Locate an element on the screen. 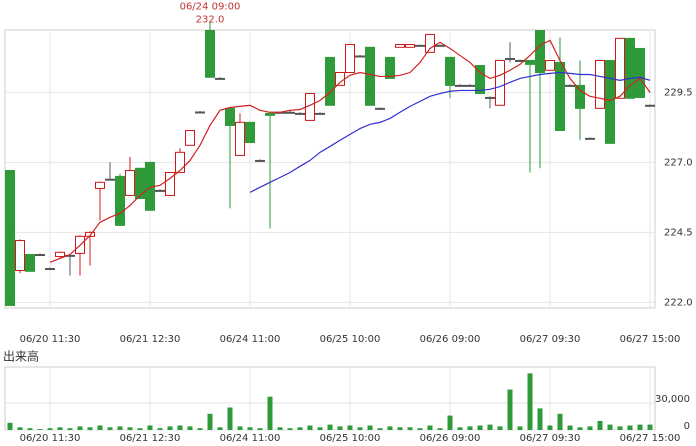  x-tick-label: 06/25 10:00 is located at coordinates (350, 339).